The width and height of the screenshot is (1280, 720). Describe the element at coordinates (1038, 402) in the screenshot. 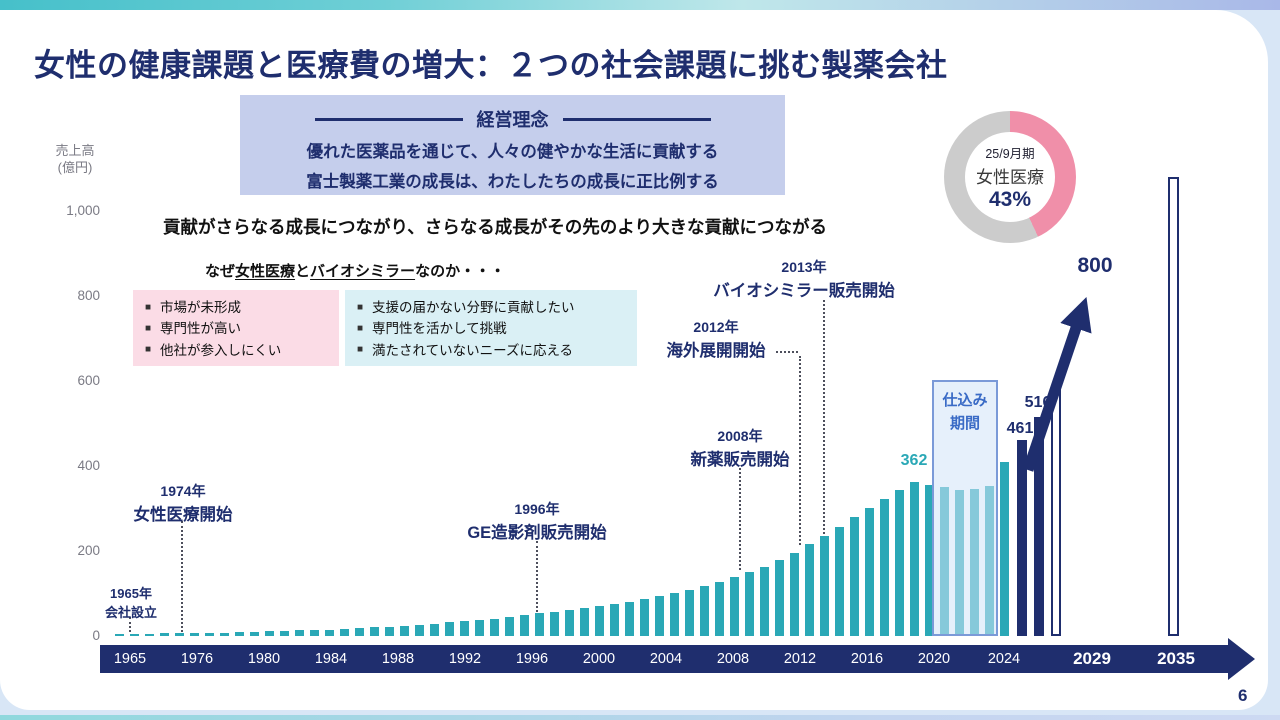

I see `value-label-516: 516` at that location.